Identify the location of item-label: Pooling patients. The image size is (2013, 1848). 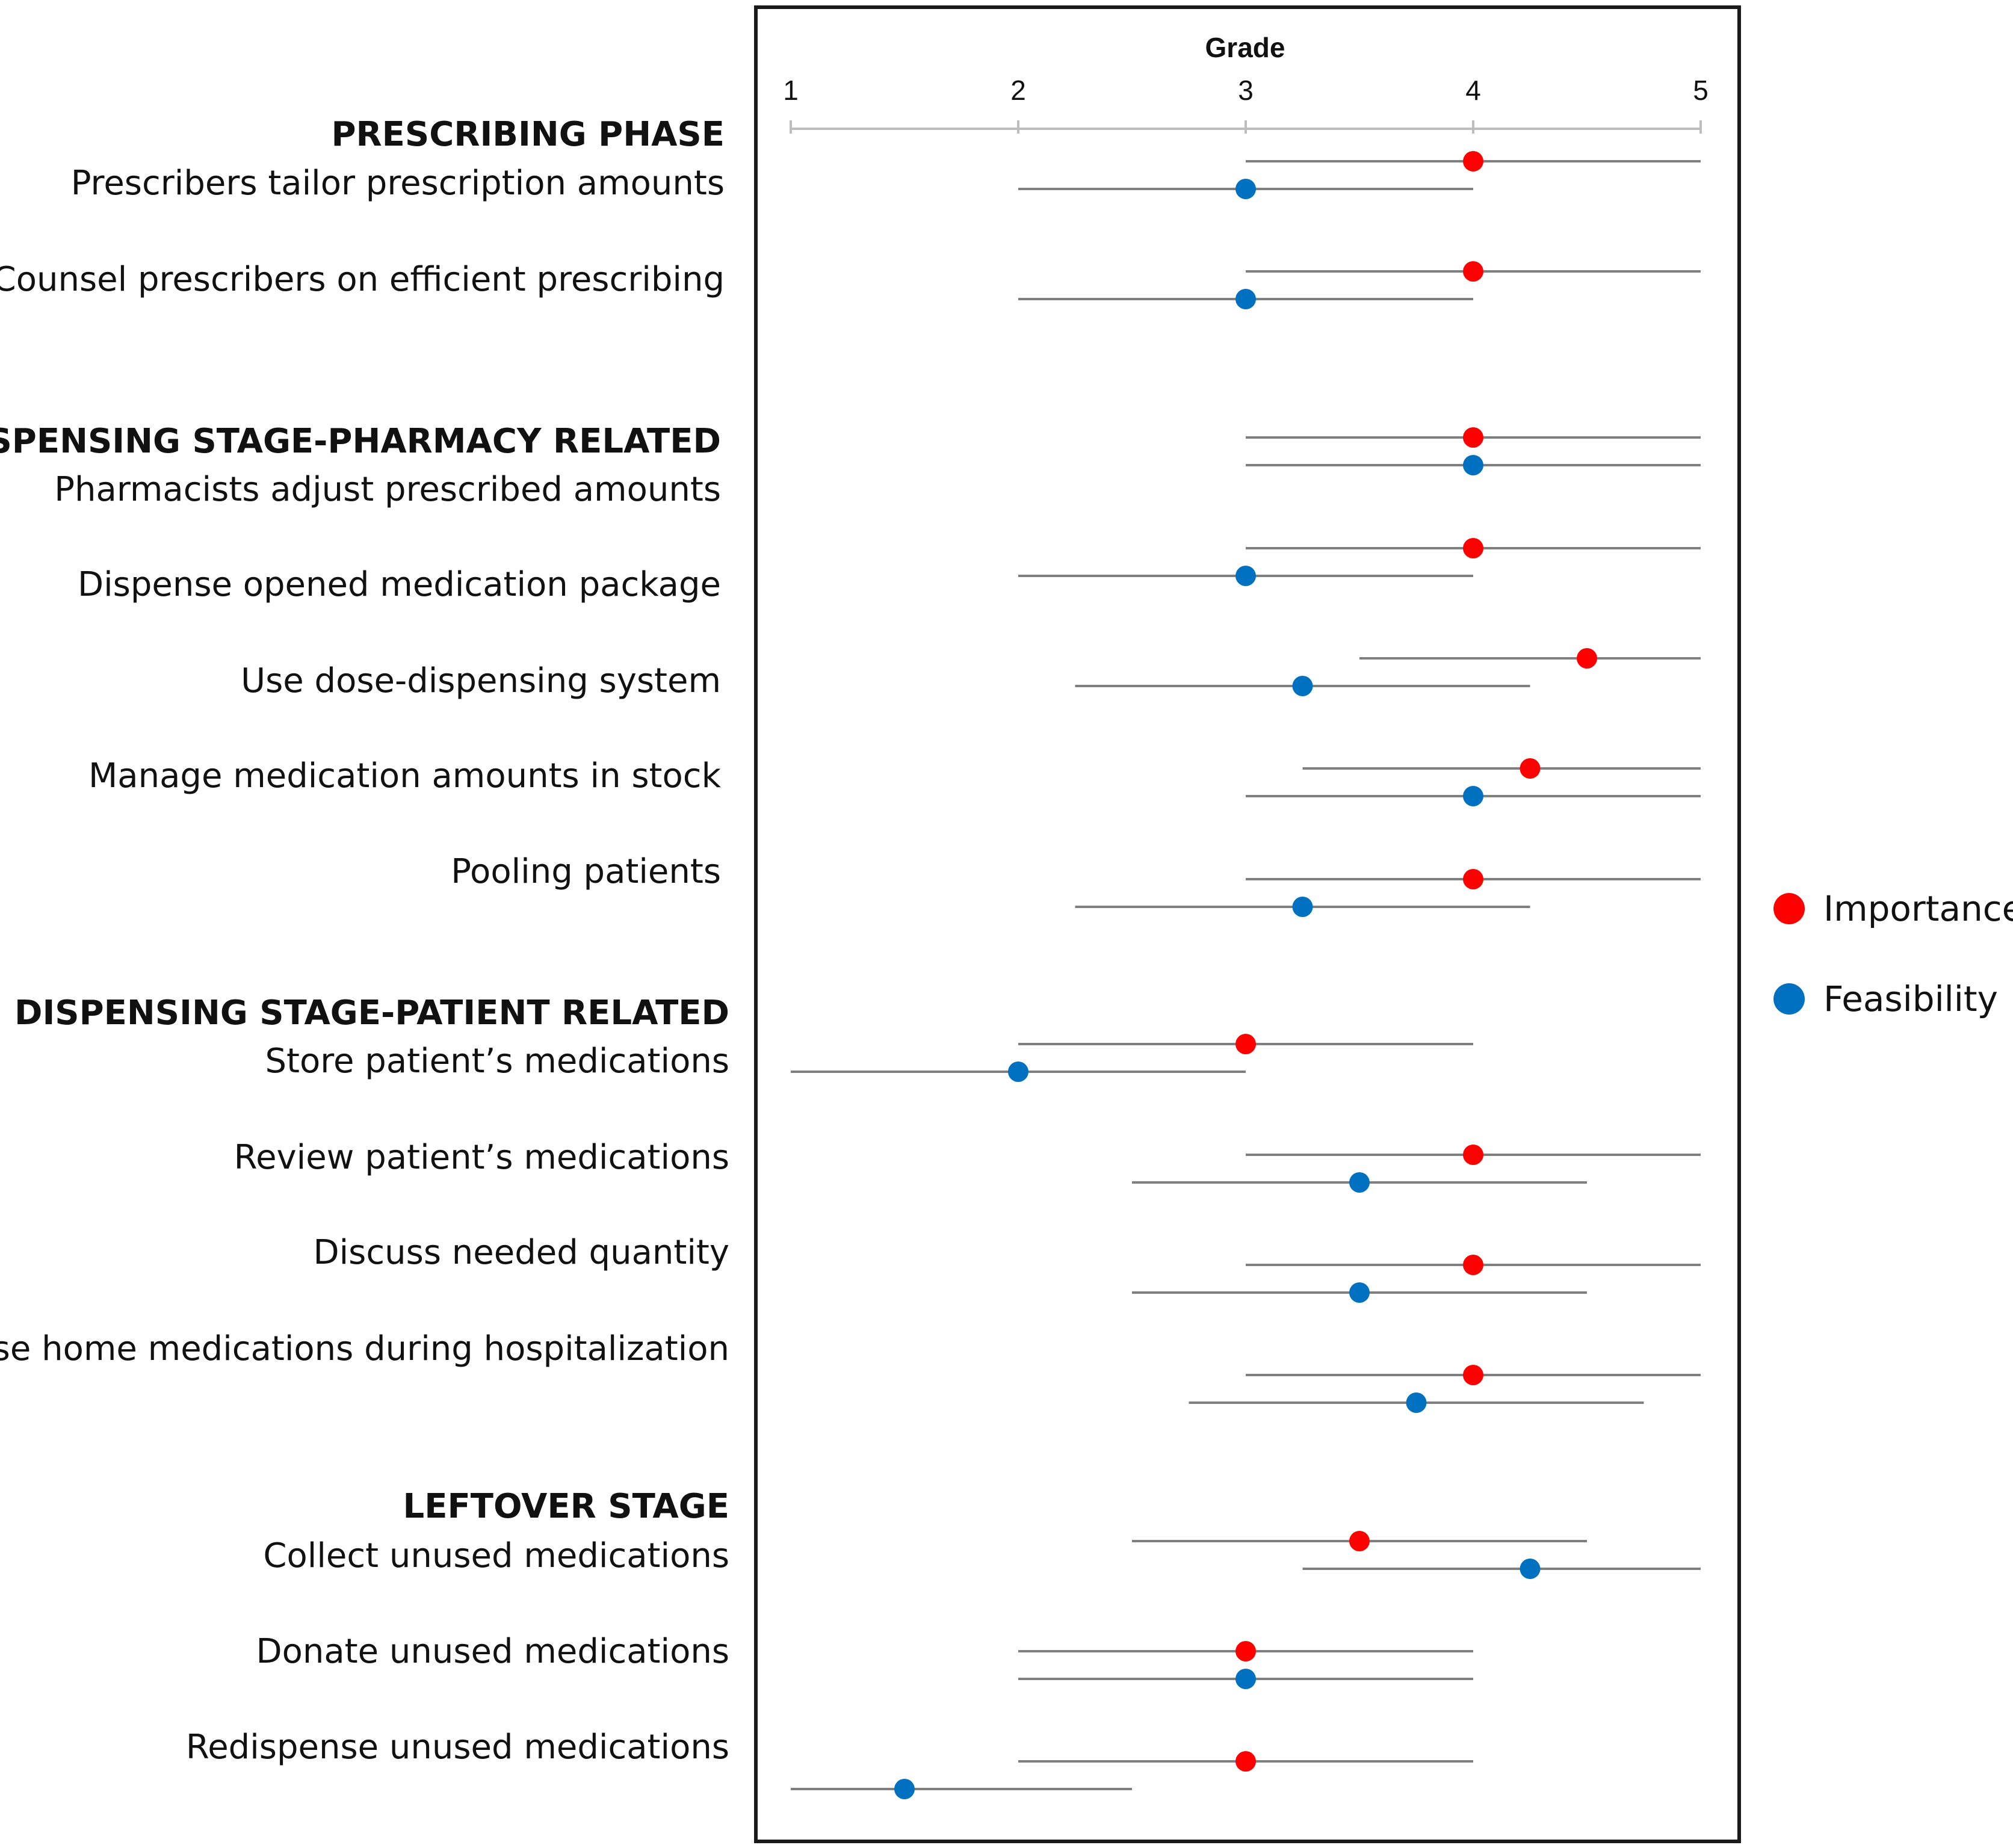
(586, 871).